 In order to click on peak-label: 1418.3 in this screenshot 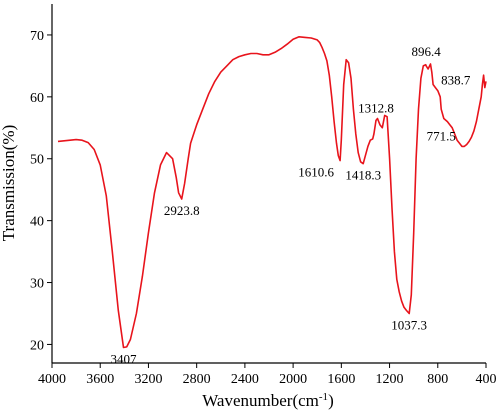, I will do `click(363, 175)`.